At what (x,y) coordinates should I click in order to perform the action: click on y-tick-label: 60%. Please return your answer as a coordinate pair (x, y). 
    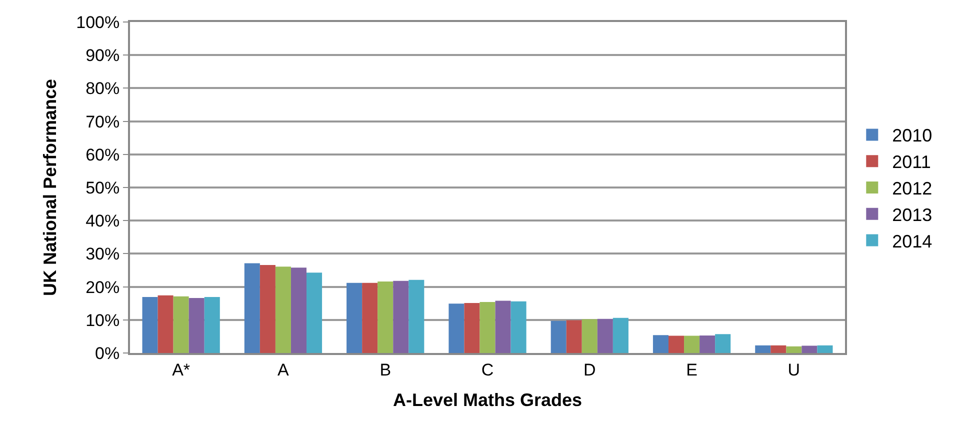
    Looking at the image, I should click on (103, 154).